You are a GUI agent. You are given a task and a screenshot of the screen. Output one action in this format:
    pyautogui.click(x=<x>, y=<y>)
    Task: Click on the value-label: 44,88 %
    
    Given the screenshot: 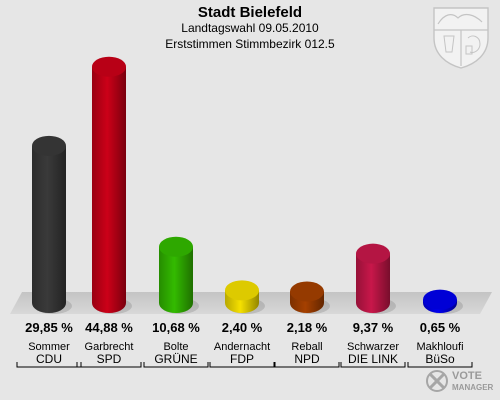 What is the action you would take?
    pyautogui.click(x=109, y=327)
    